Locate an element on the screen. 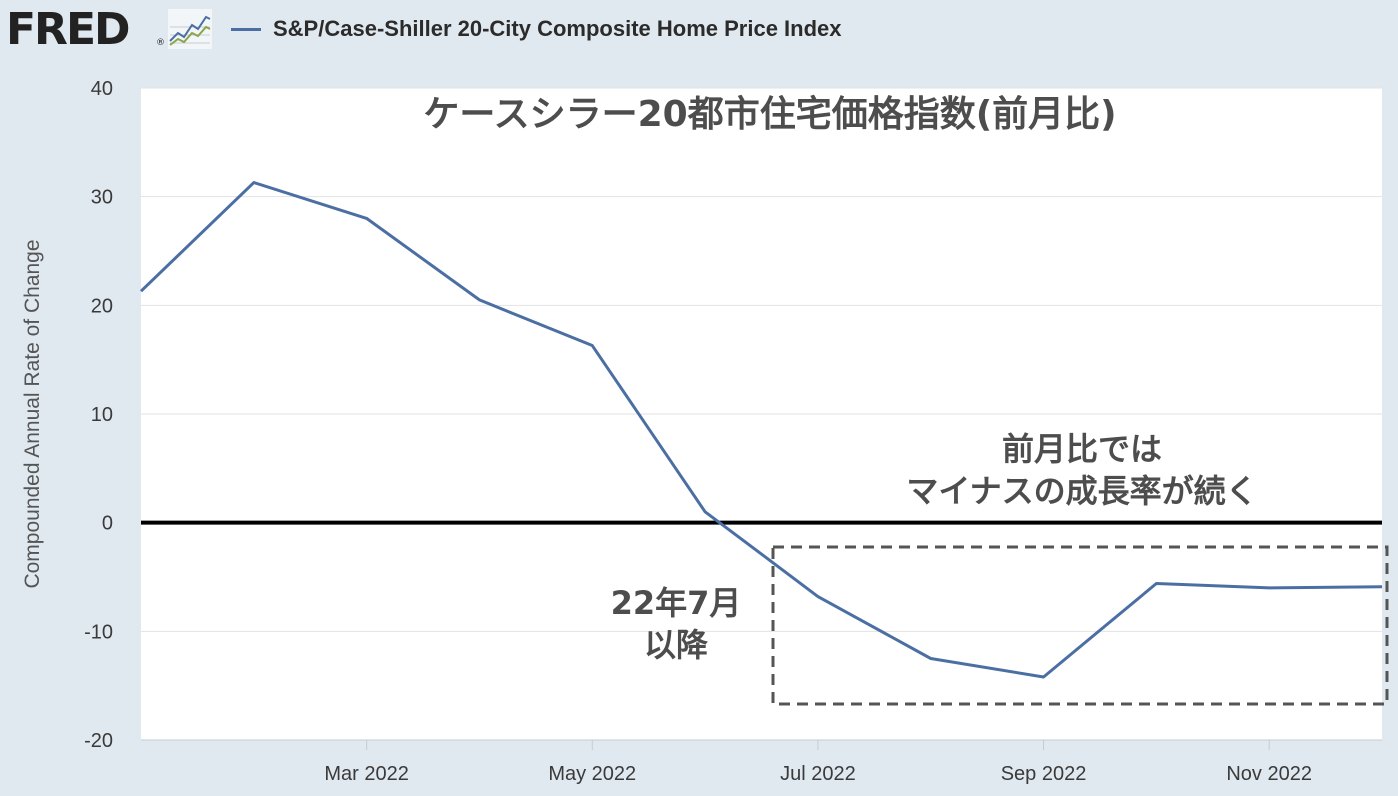 The width and height of the screenshot is (1398, 796). legend-swatch is located at coordinates (246, 29).